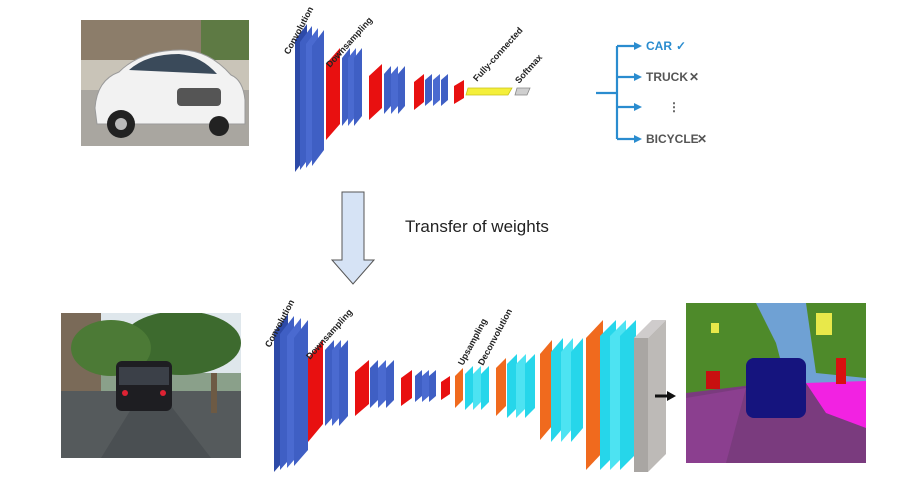  What do you see at coordinates (151, 385) in the screenshot?
I see `input-street-photo` at bounding box center [151, 385].